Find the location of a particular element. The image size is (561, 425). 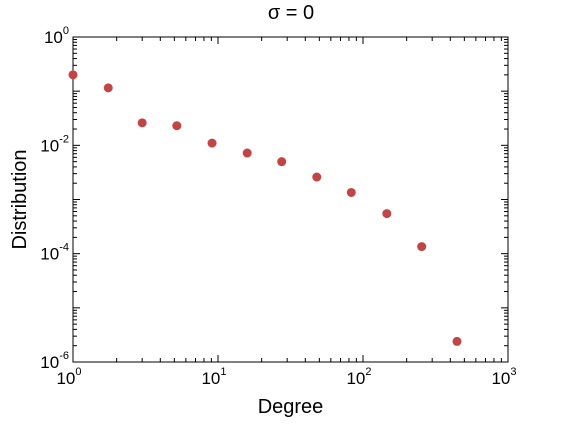

y-tick-label: 10⁻² is located at coordinates (54, 144).